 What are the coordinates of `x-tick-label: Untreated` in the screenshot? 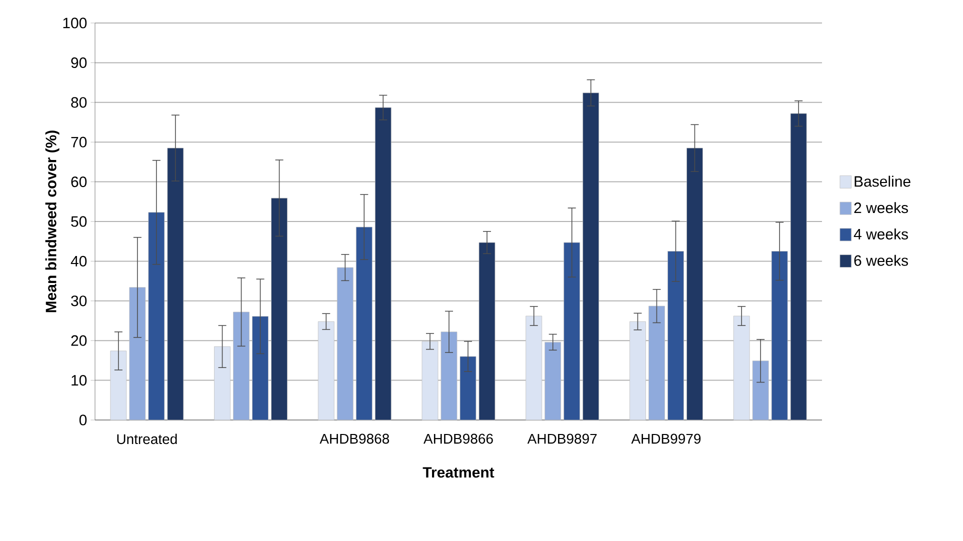 It's located at (147, 439).